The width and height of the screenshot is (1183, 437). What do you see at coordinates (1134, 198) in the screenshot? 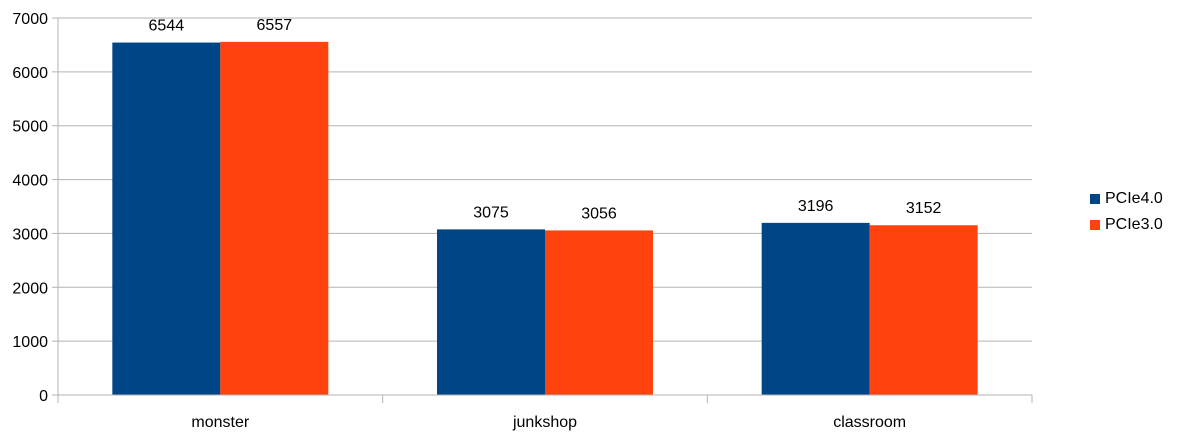
I see `legend-label-series-1: PCIe4.0` at bounding box center [1134, 198].